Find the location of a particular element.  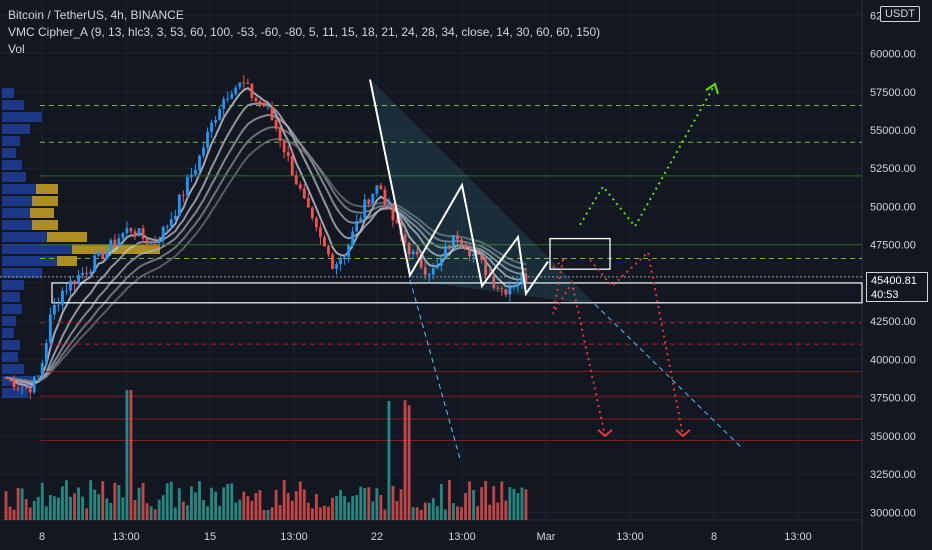

time-tick-label: 15 is located at coordinates (210, 537).